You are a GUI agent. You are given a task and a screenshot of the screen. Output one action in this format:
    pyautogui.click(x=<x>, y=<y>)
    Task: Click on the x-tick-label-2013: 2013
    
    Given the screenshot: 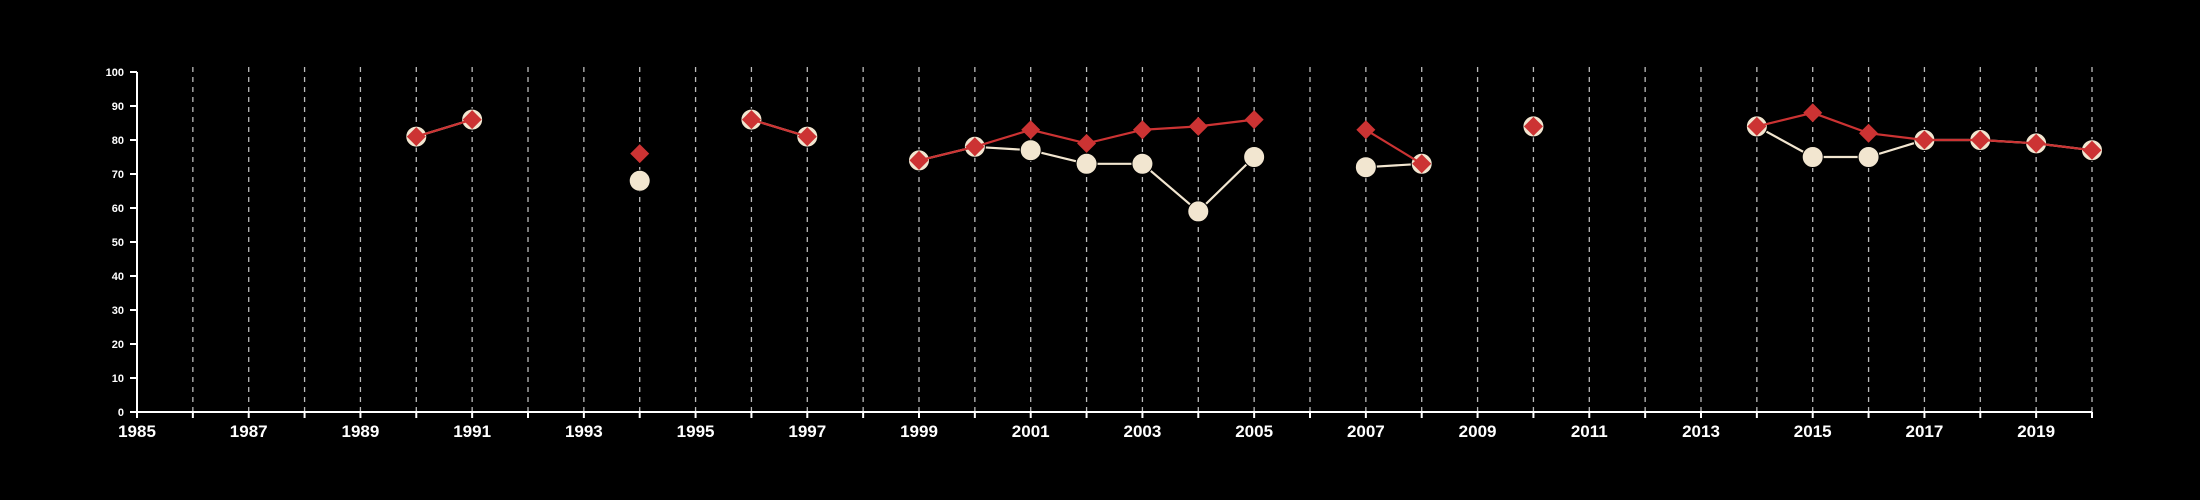 What is the action you would take?
    pyautogui.click(x=1701, y=431)
    